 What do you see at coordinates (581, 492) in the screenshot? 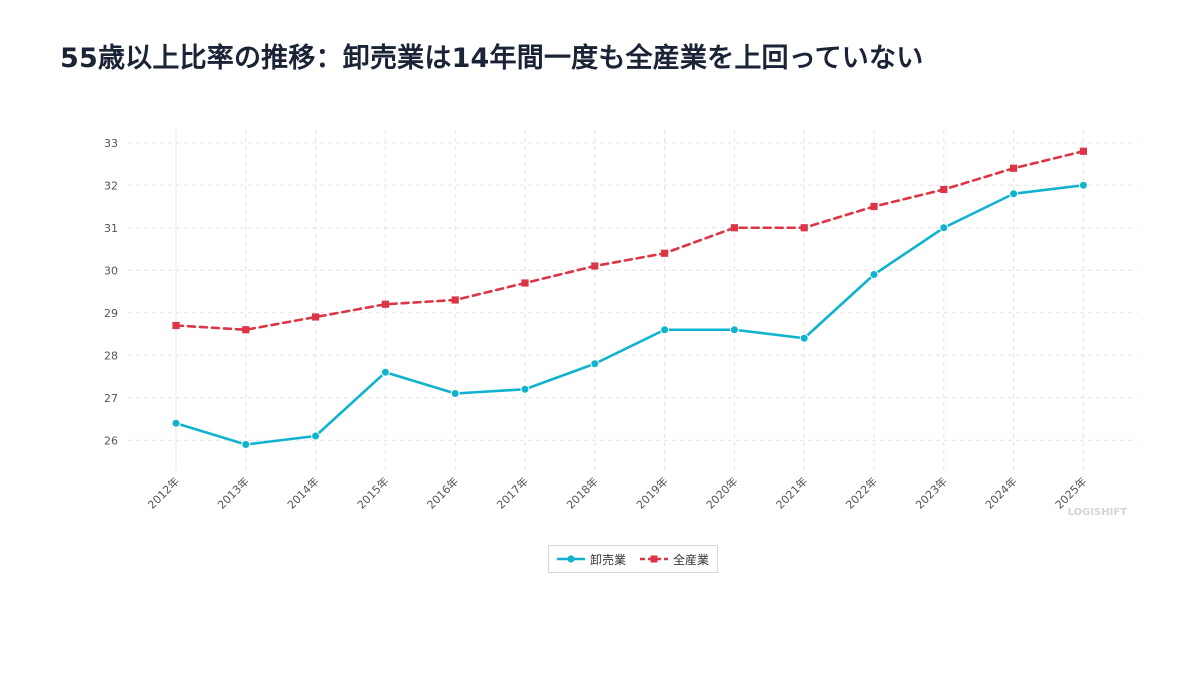
I see `x-tick-label: 2018年` at bounding box center [581, 492].